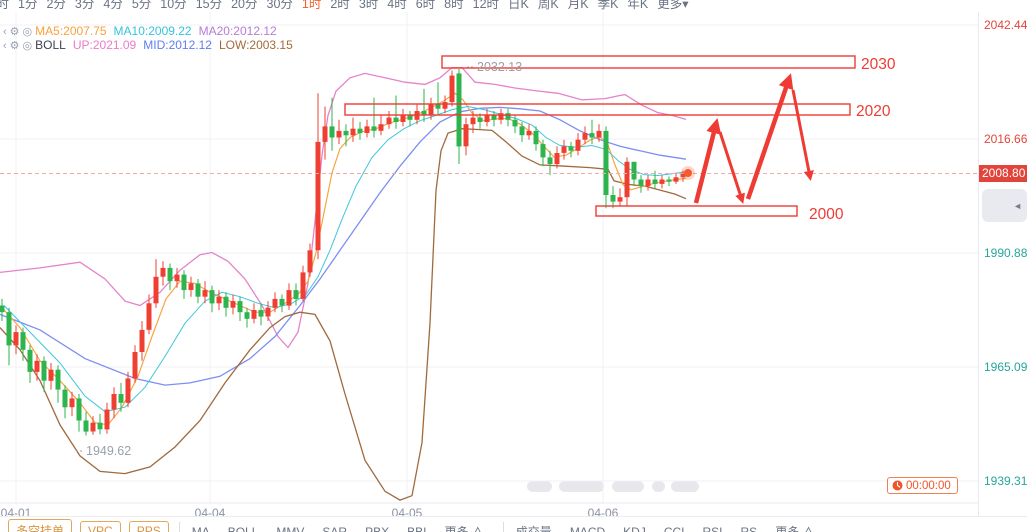 Image resolution: width=1027 pixels, height=532 pixels. Describe the element at coordinates (503, 527) in the screenshot. I see `divider` at that location.